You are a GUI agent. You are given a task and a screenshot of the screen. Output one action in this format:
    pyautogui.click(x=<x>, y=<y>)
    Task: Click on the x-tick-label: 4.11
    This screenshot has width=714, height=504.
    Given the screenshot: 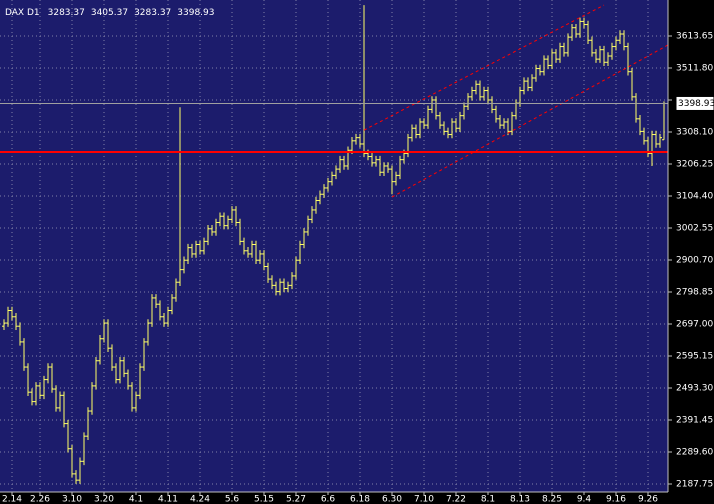 What is the action you would take?
    pyautogui.click(x=168, y=499)
    